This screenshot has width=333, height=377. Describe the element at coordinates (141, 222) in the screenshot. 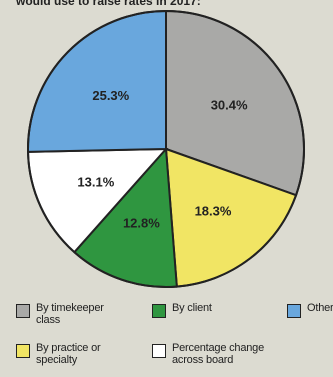

I see `pie-slice-value-label: 12.8%` at that location.